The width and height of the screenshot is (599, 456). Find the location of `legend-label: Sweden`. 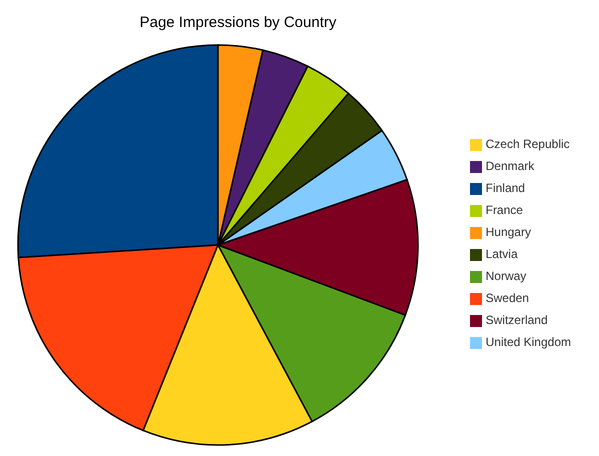

legend-label: Sweden is located at coordinates (507, 298).